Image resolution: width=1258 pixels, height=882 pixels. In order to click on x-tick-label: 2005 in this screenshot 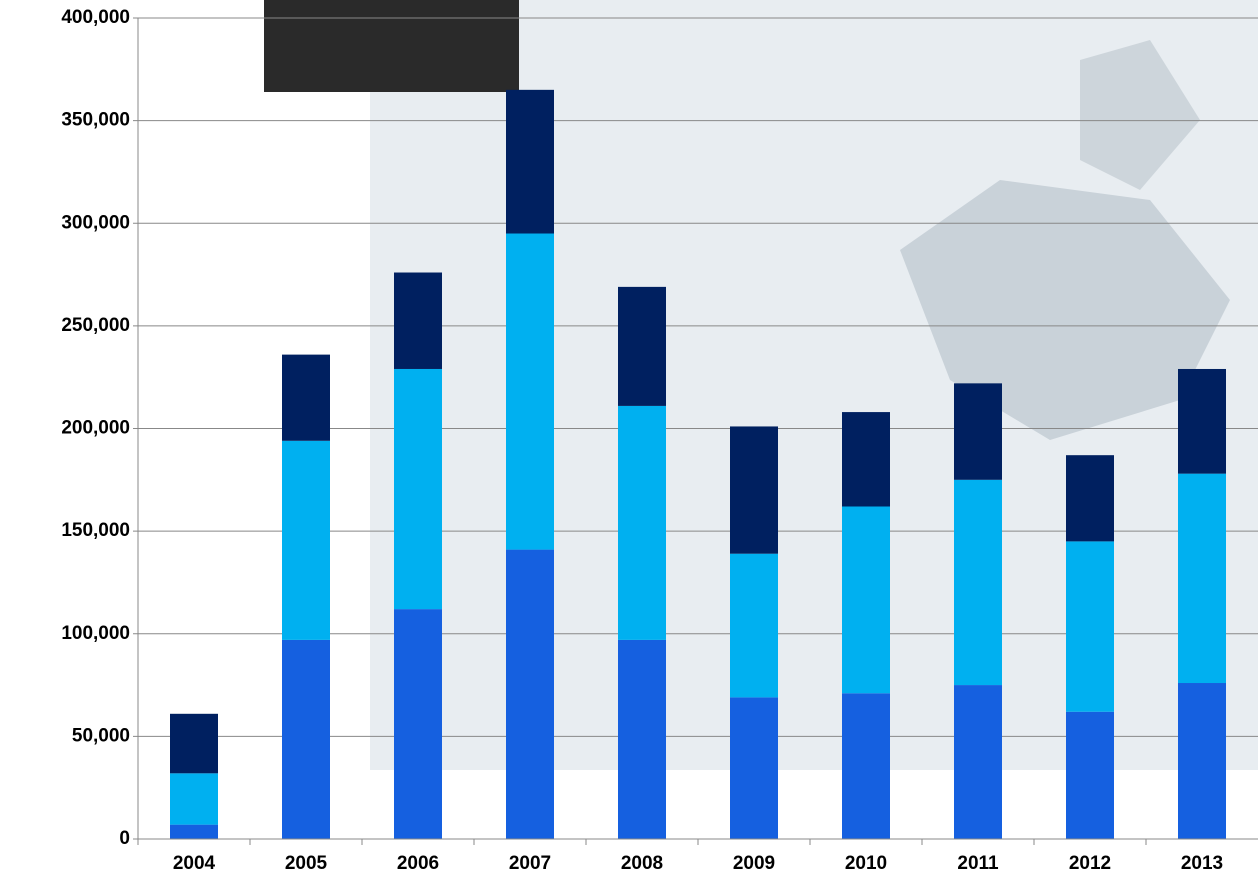, I will do `click(306, 863)`.